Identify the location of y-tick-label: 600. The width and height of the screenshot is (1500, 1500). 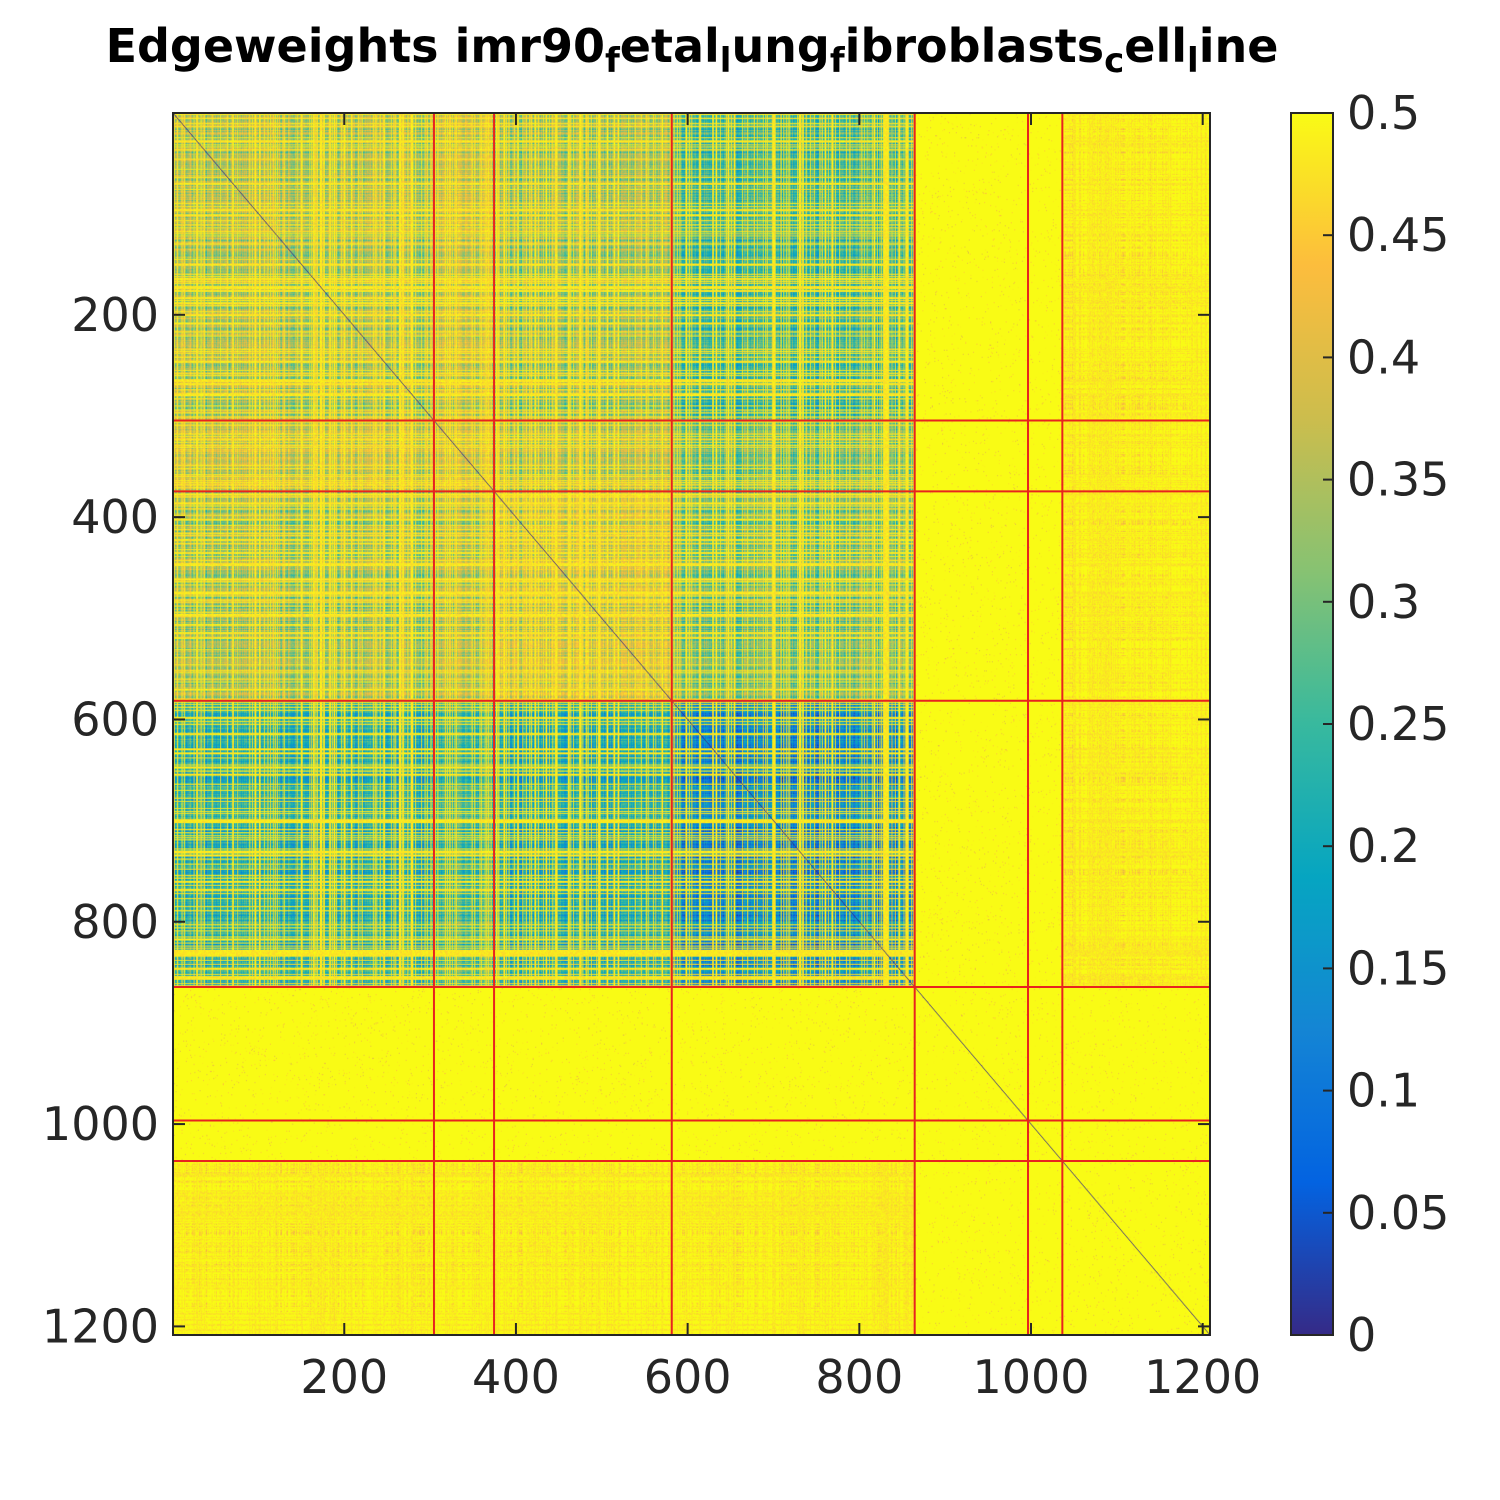
(115, 719).